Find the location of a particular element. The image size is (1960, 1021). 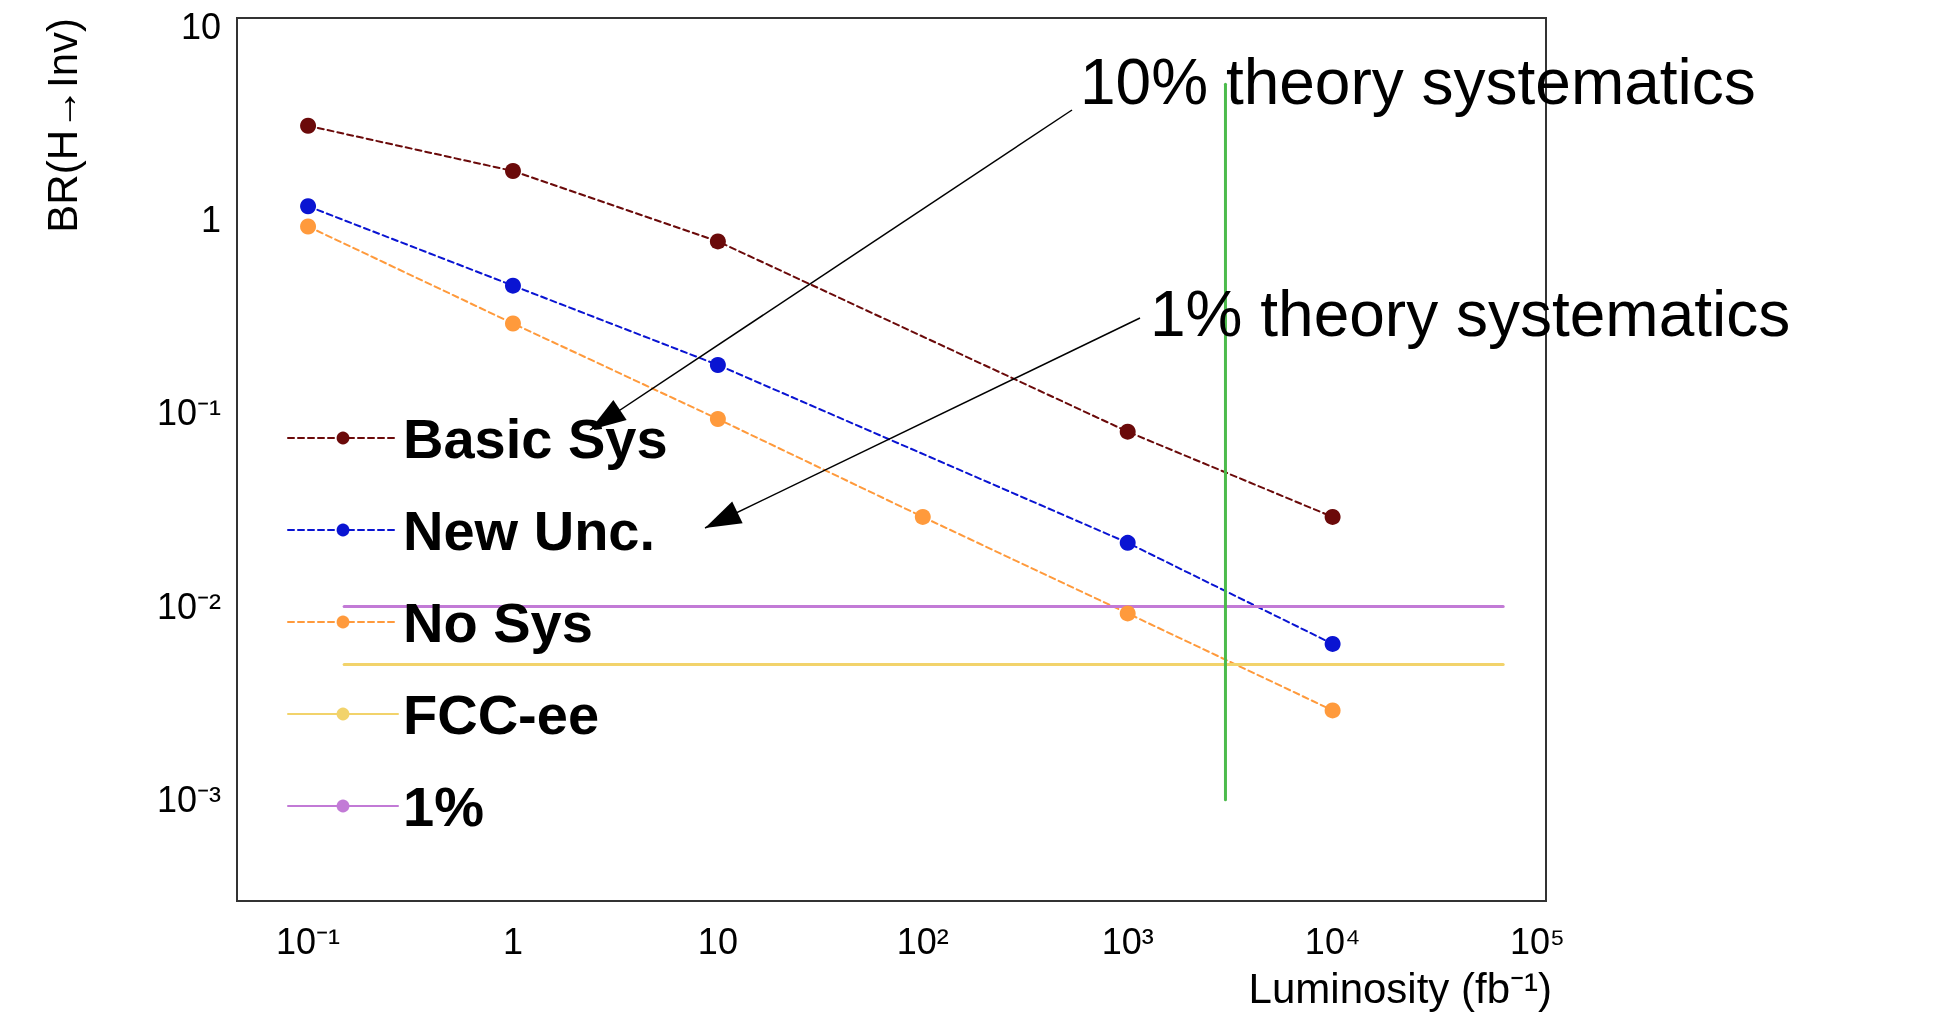

x-tick-label: 10⁻¹ is located at coordinates (308, 941).